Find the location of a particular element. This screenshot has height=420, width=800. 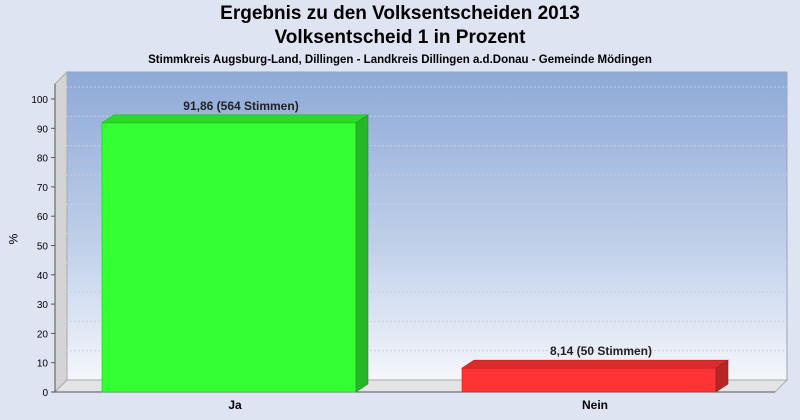

y-tick-label: 0 is located at coordinates (45, 393).